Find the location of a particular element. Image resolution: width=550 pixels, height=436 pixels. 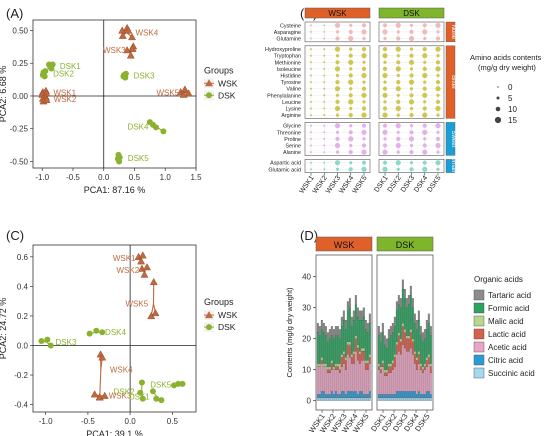

pca-c-point-wsk is located at coordinates (155, 312).